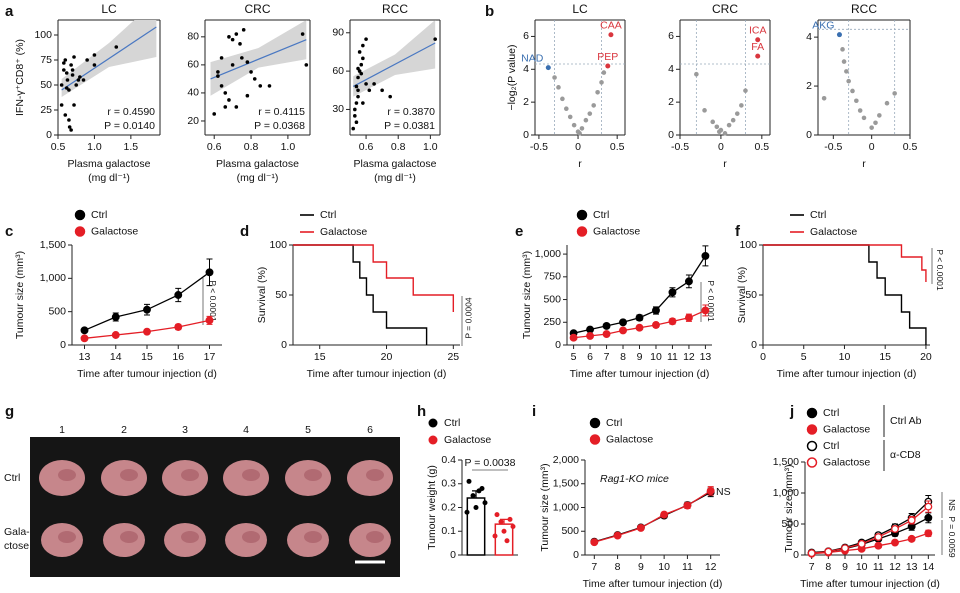  What do you see at coordinates (411, 112) in the screenshot?
I see `annotation: r = 0.3870` at bounding box center [411, 112].